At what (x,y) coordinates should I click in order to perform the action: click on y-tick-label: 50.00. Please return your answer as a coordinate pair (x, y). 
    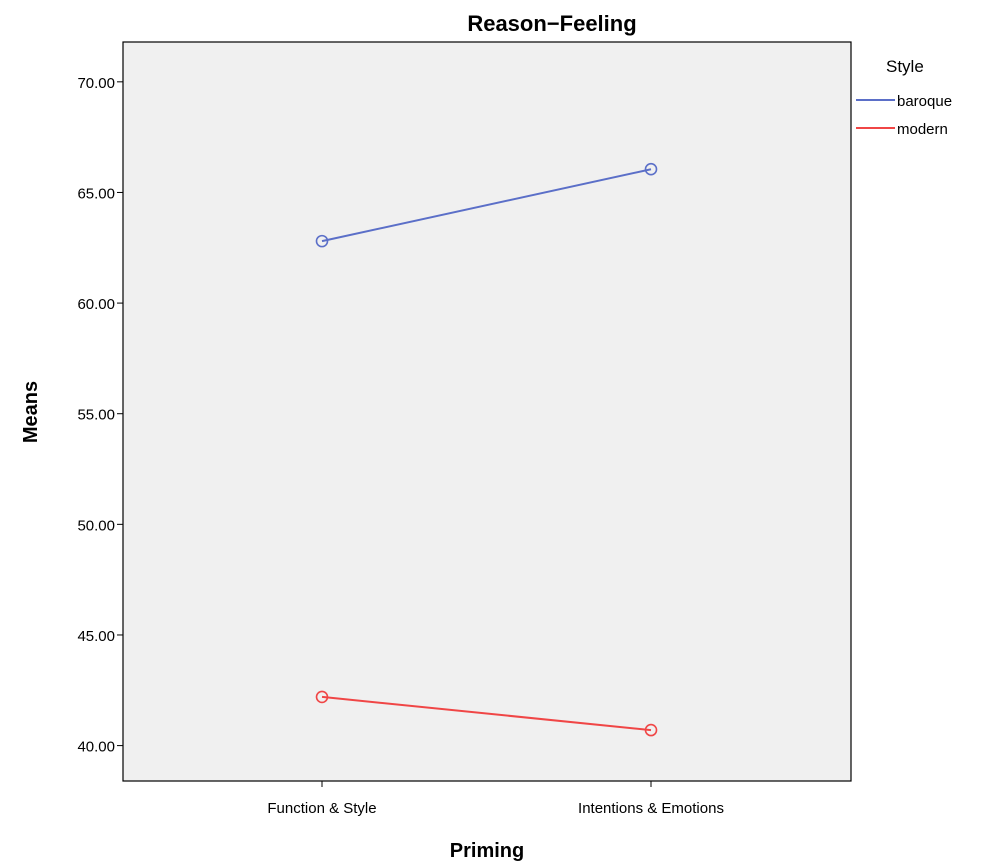
    Looking at the image, I should click on (96, 525).